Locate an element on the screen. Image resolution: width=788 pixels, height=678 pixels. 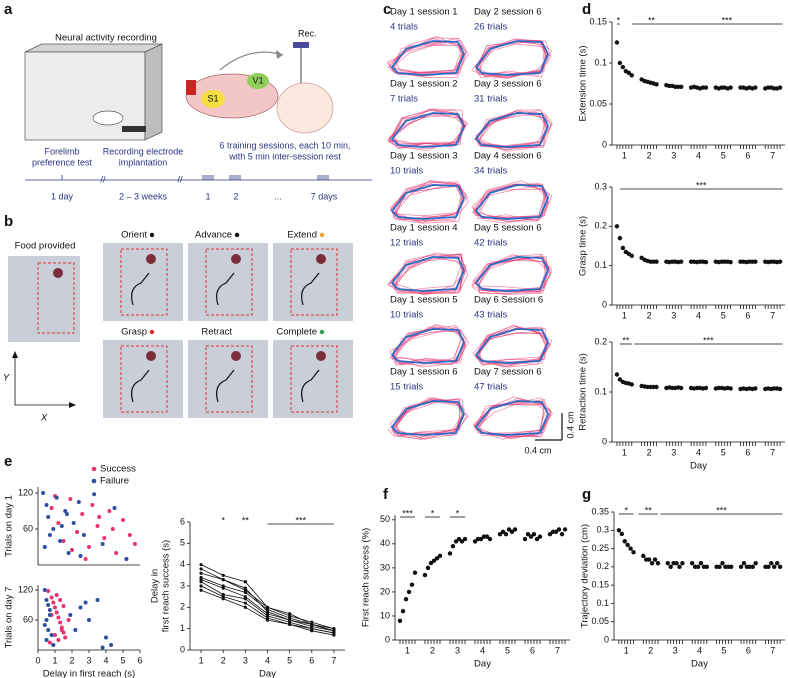
y-tick-label: 0.2 is located at coordinates (600, 341).